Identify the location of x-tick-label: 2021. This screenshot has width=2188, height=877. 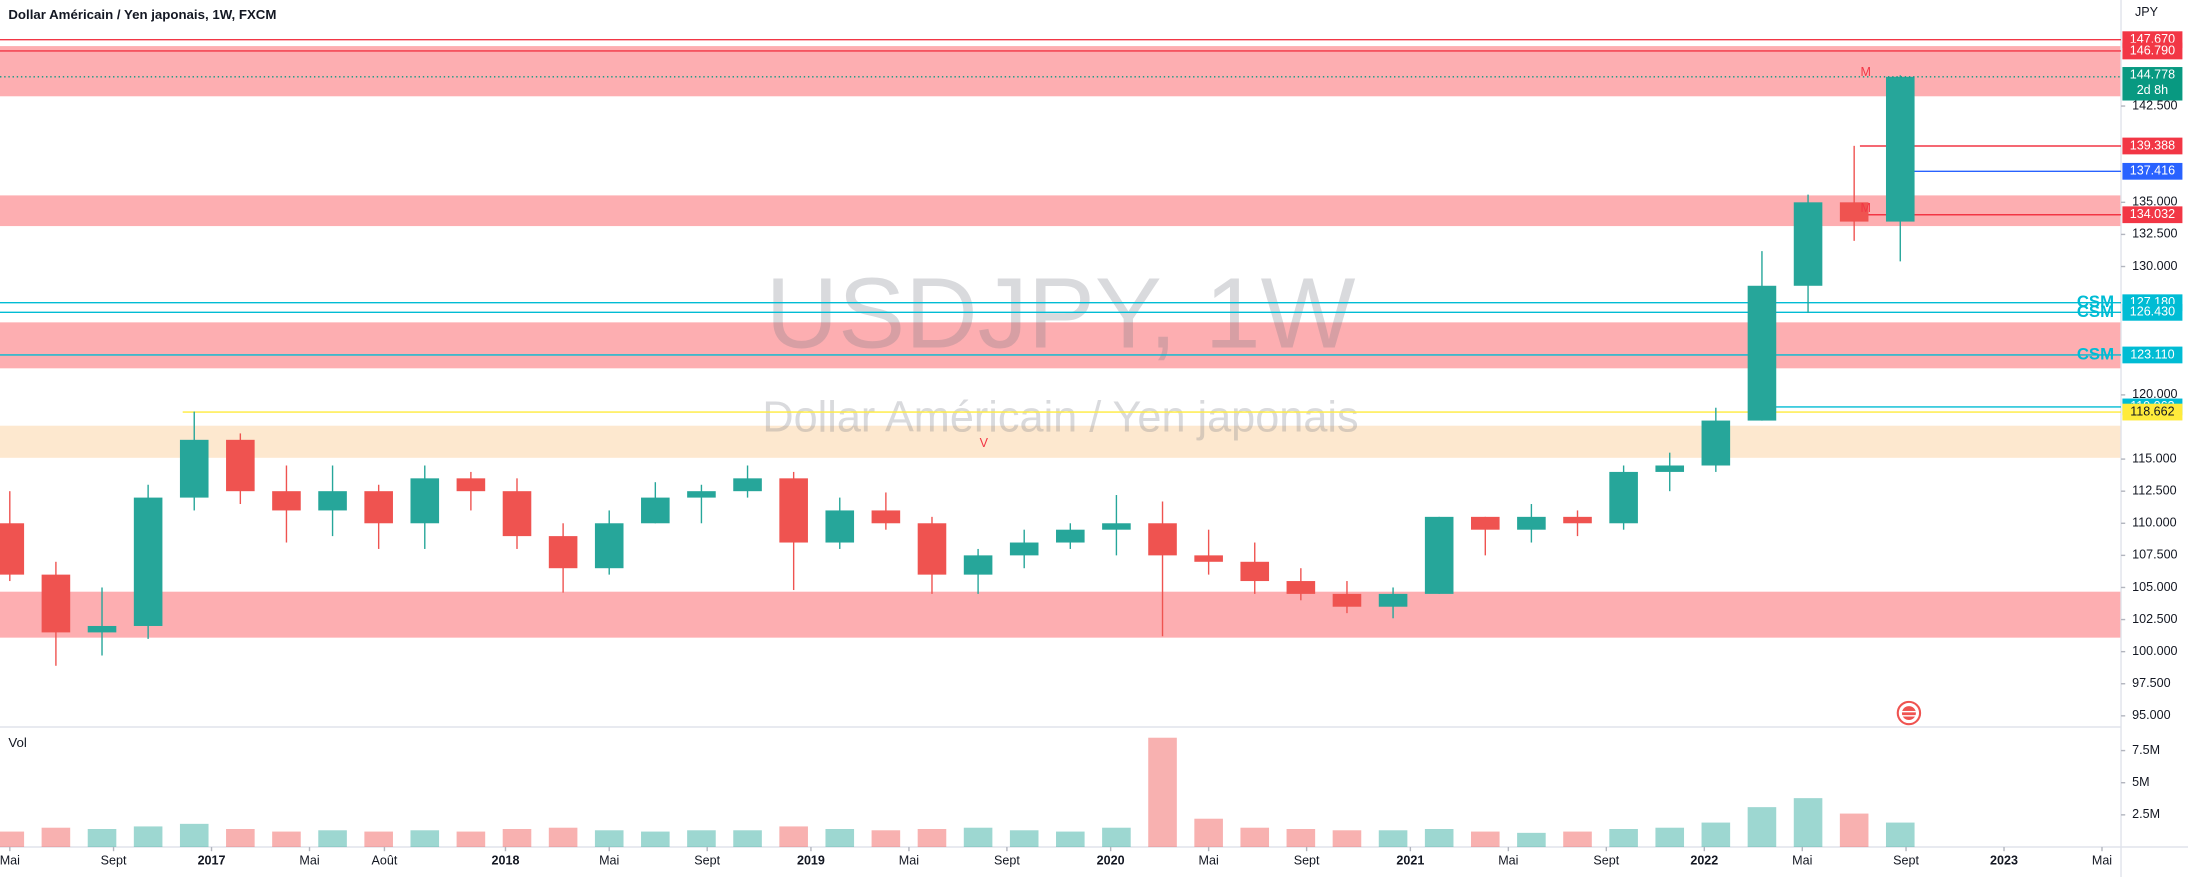
(1410, 860).